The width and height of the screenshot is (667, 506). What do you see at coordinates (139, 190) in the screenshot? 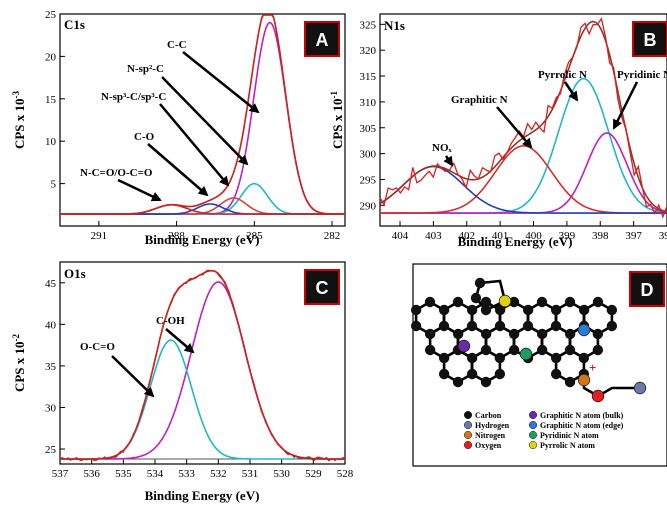
I see `ann-ncoo-arrow` at bounding box center [139, 190].